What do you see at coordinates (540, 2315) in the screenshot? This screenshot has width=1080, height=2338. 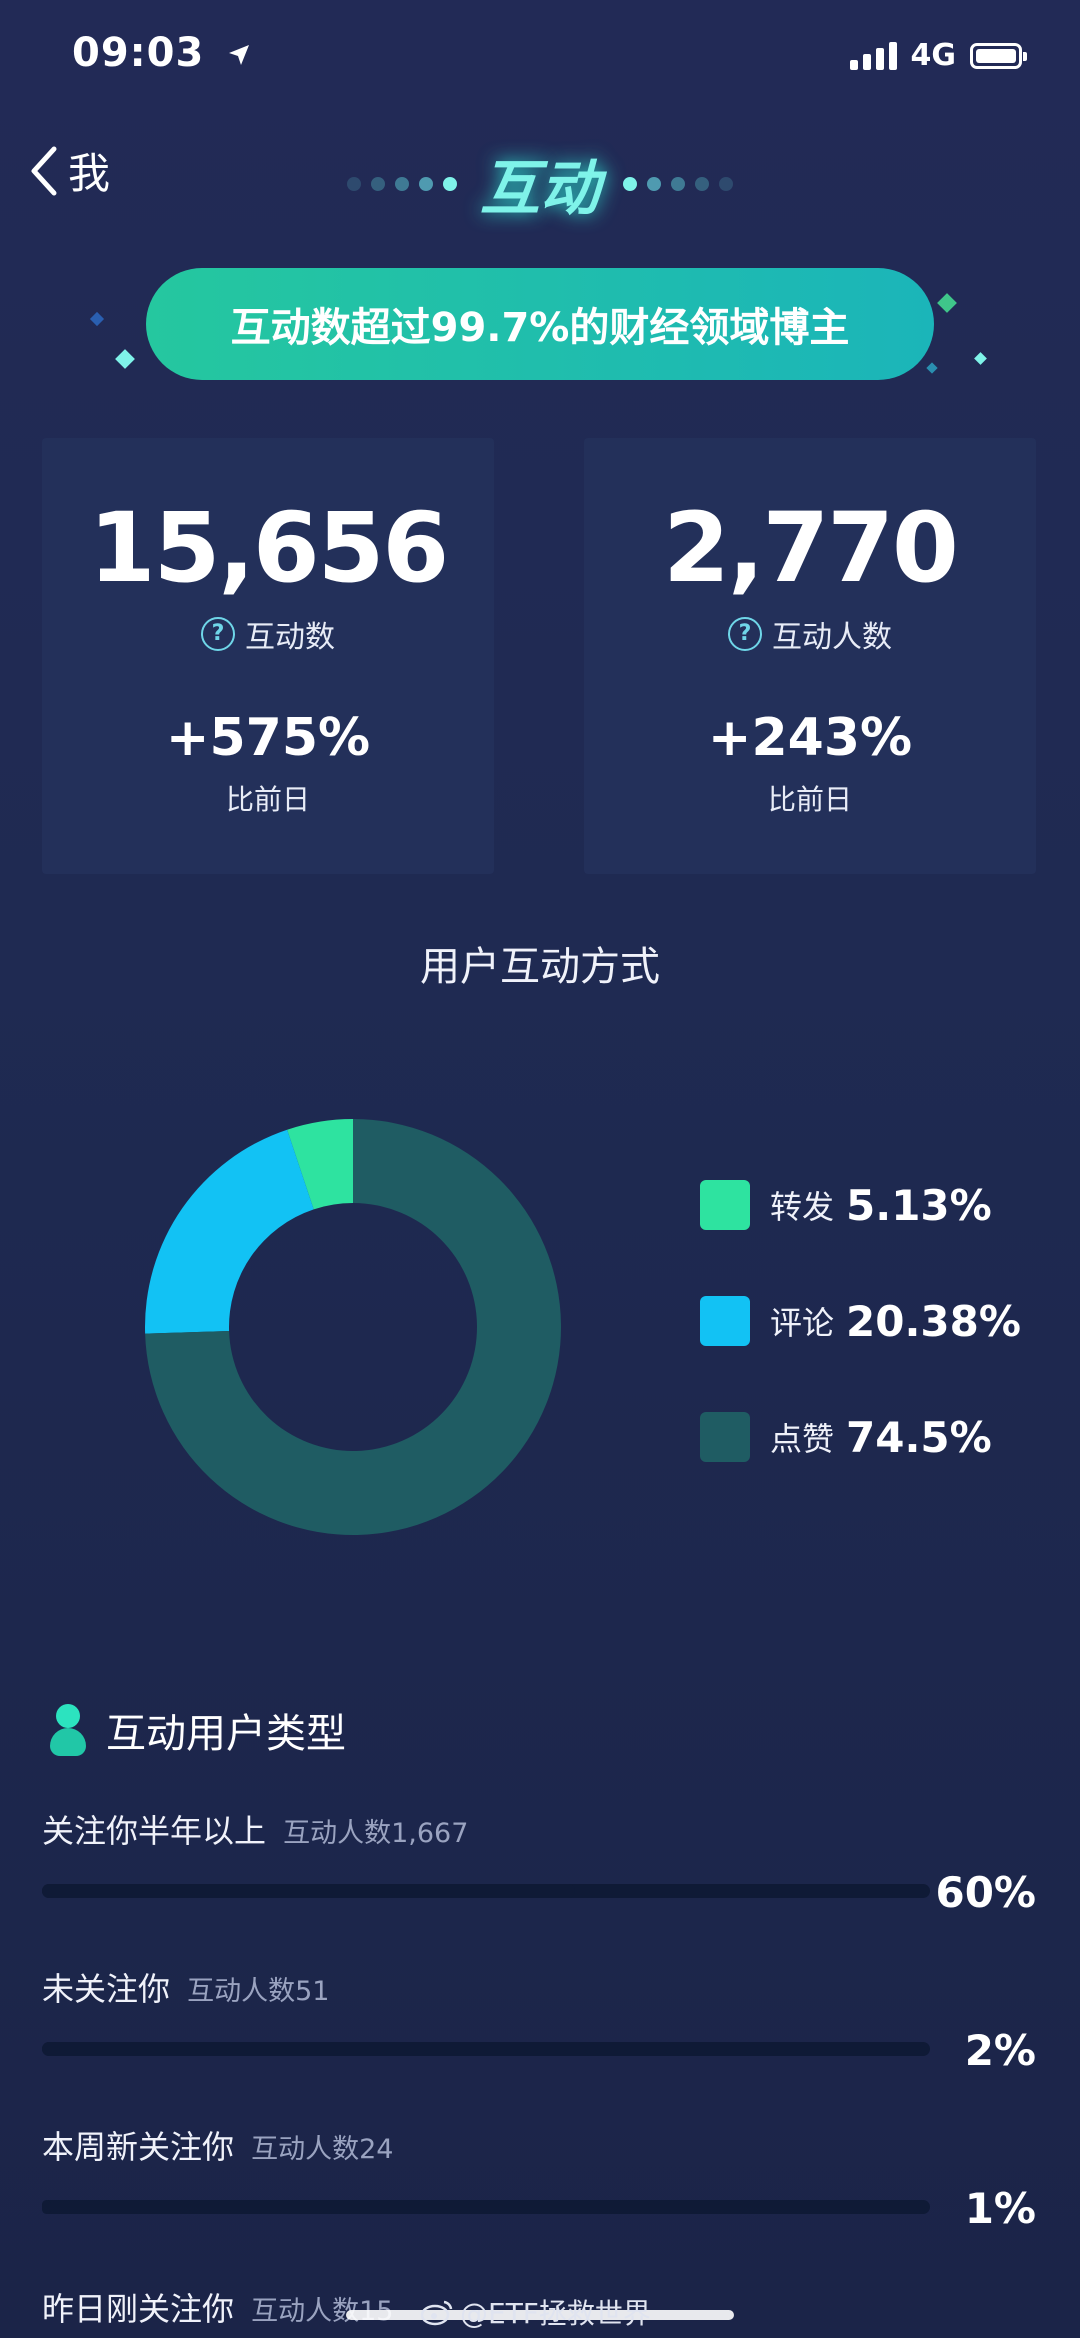 I see `home-indicator` at bounding box center [540, 2315].